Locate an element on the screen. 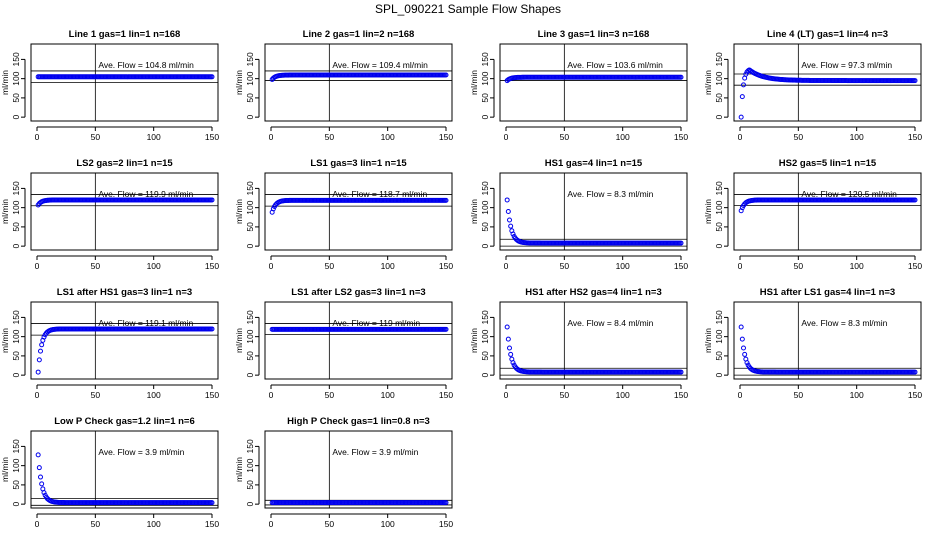 This screenshot has height=540, width=936. panel-title: LS1 after LS2 gas=3 lin=1 n=3 is located at coordinates (358, 292).